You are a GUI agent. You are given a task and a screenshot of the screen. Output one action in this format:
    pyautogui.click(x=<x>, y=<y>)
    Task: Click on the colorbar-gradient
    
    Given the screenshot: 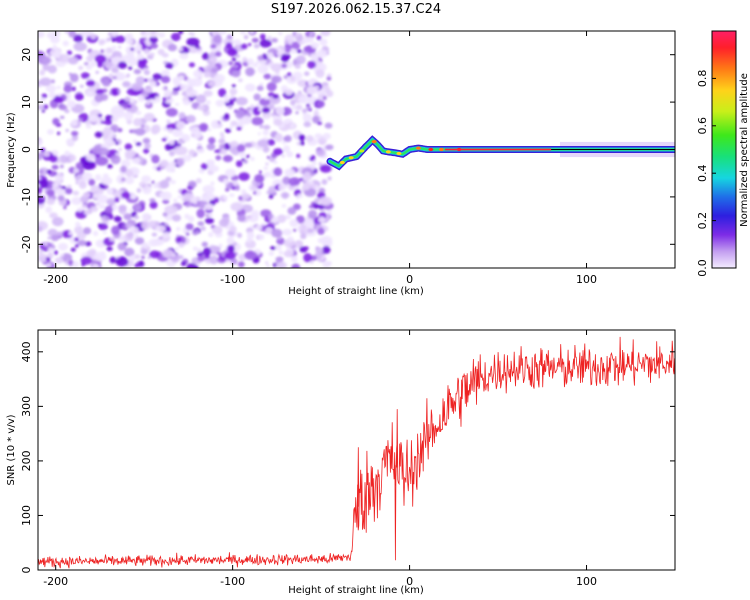 What is the action you would take?
    pyautogui.click(x=724, y=149)
    